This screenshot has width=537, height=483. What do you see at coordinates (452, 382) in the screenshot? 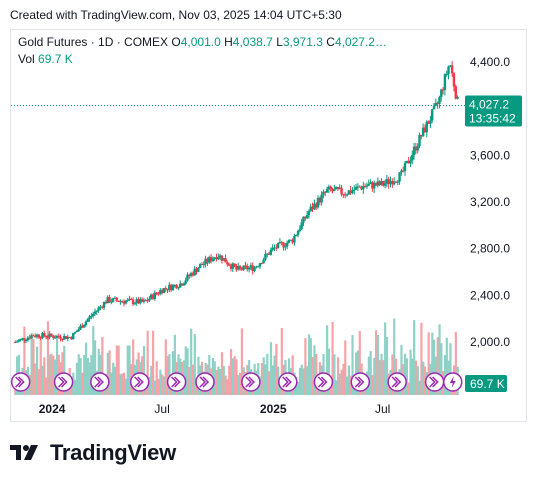
I see `lightning-icon` at bounding box center [452, 382].